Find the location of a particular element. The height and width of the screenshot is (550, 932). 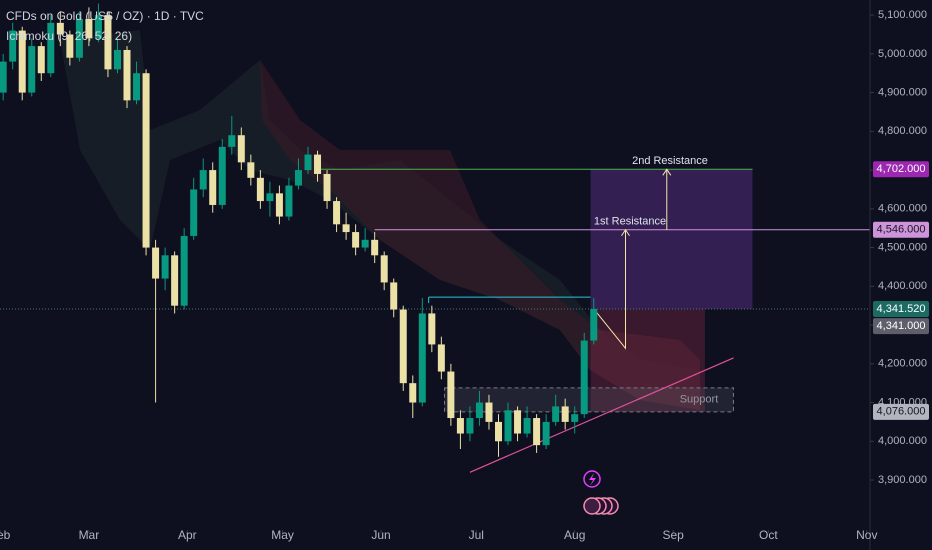

x-tick-label: Apr is located at coordinates (187, 535).